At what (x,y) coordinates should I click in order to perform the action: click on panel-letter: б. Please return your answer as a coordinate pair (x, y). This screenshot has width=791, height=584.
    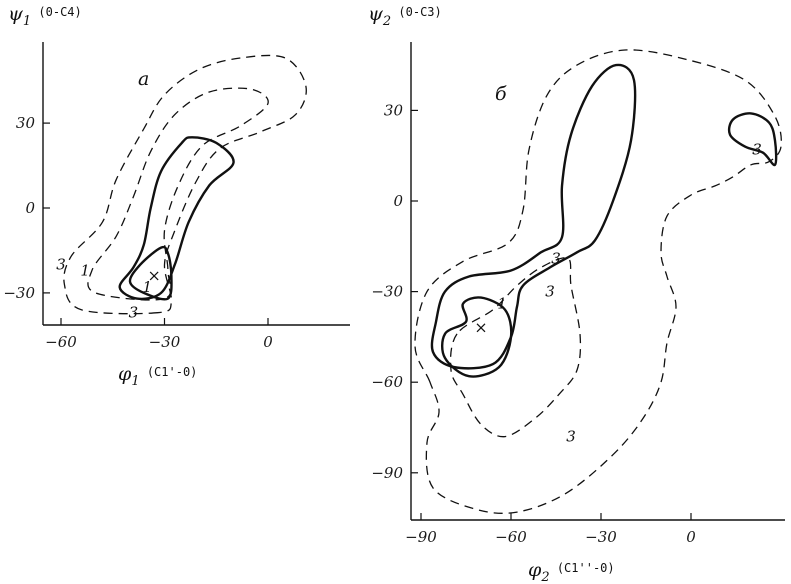
    Looking at the image, I should click on (501, 94).